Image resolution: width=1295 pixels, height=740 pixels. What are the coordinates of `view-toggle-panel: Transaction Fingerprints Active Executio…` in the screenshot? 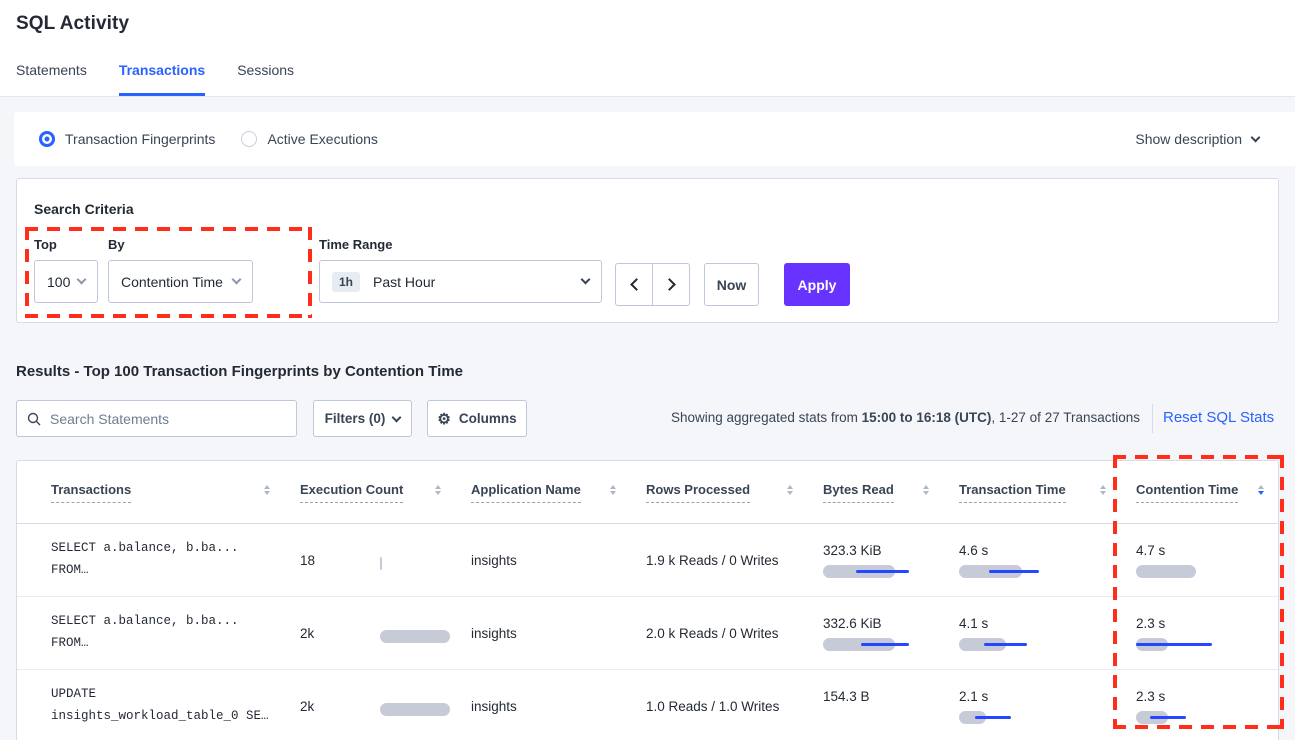 It's located at (654, 139).